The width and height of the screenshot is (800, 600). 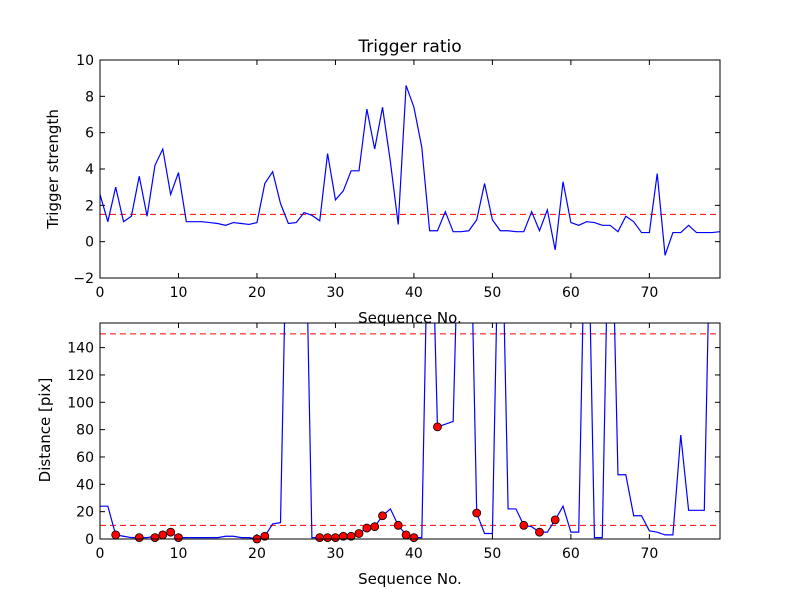 I want to click on top-x-axis-label: Sequence No., so click(x=410, y=318).